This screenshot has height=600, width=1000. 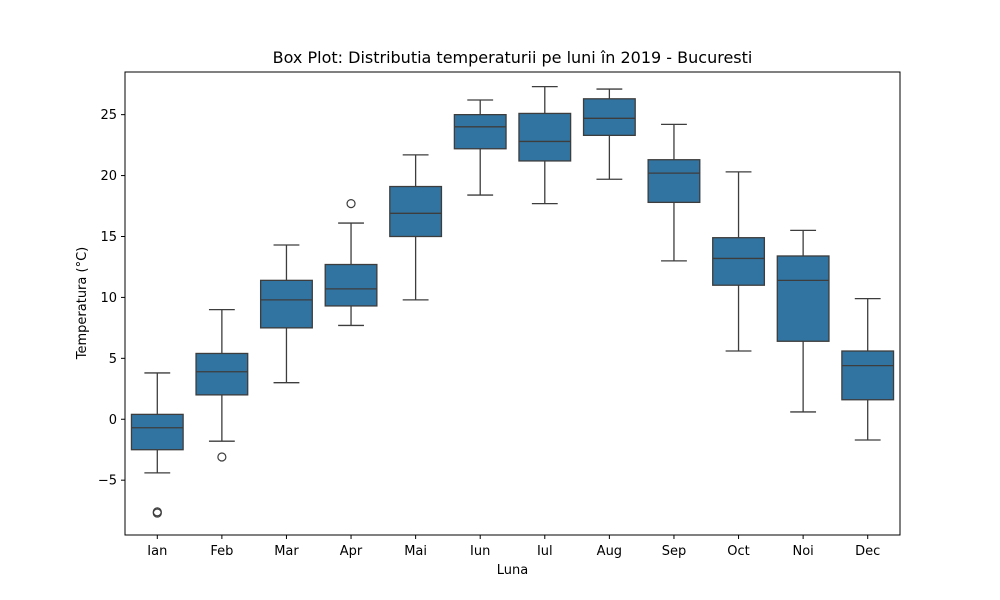 I want to click on box-aug, so click(x=609, y=117).